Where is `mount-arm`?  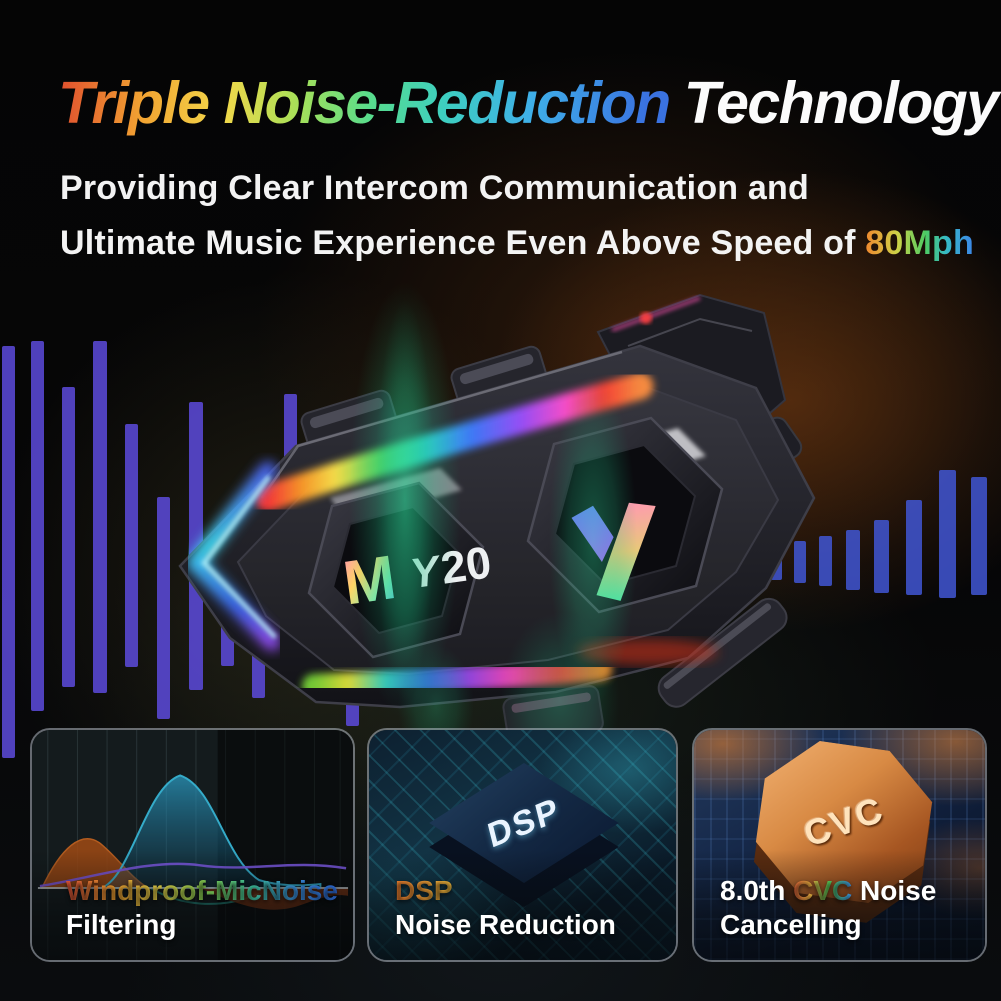
mount-arm is located at coordinates (722, 652).